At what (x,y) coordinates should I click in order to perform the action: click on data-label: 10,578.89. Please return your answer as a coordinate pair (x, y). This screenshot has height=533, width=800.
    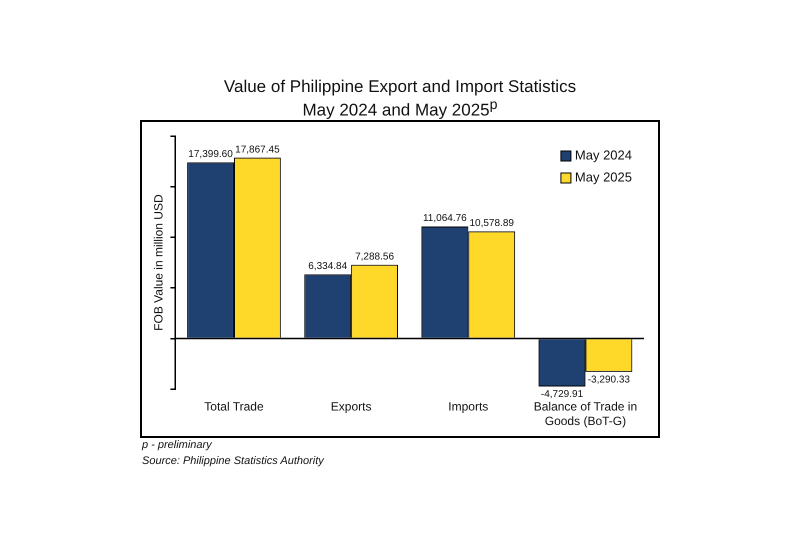
    Looking at the image, I should click on (491, 224).